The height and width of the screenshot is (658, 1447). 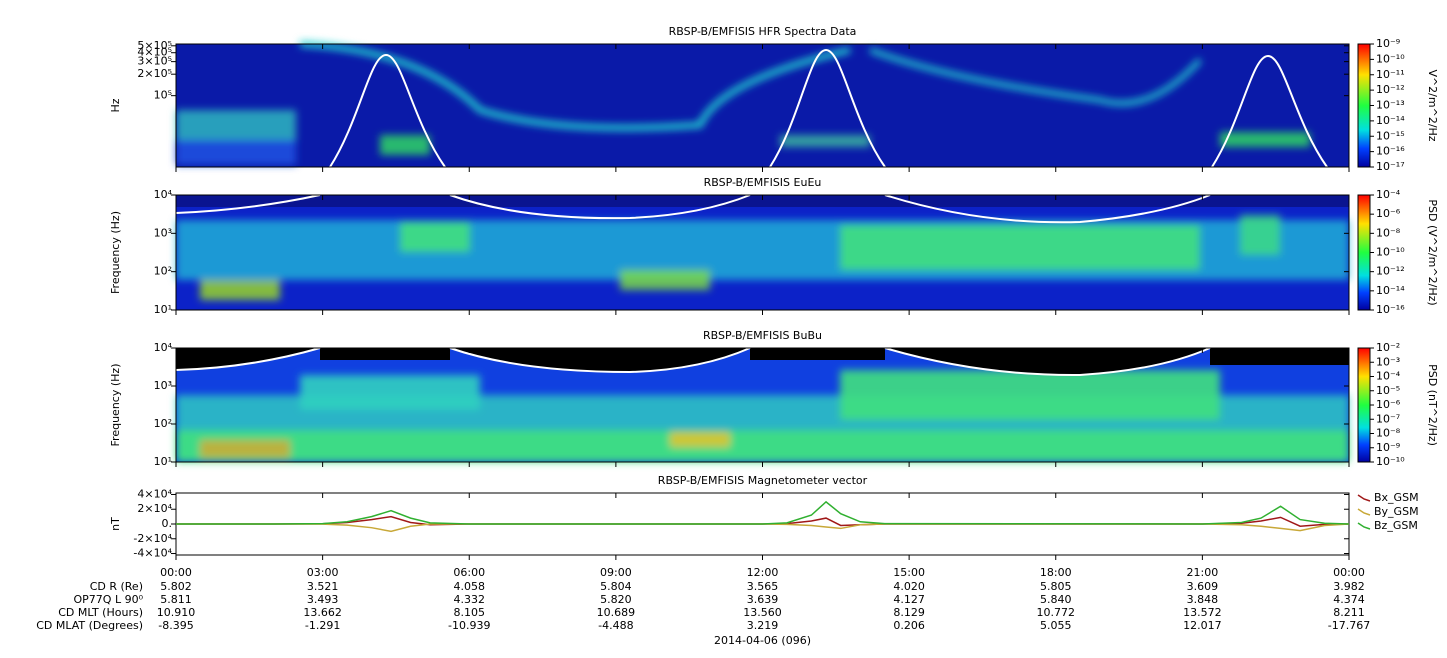 What do you see at coordinates (909, 599) in the screenshot?
I see `ephemeris-value: 4.127` at bounding box center [909, 599].